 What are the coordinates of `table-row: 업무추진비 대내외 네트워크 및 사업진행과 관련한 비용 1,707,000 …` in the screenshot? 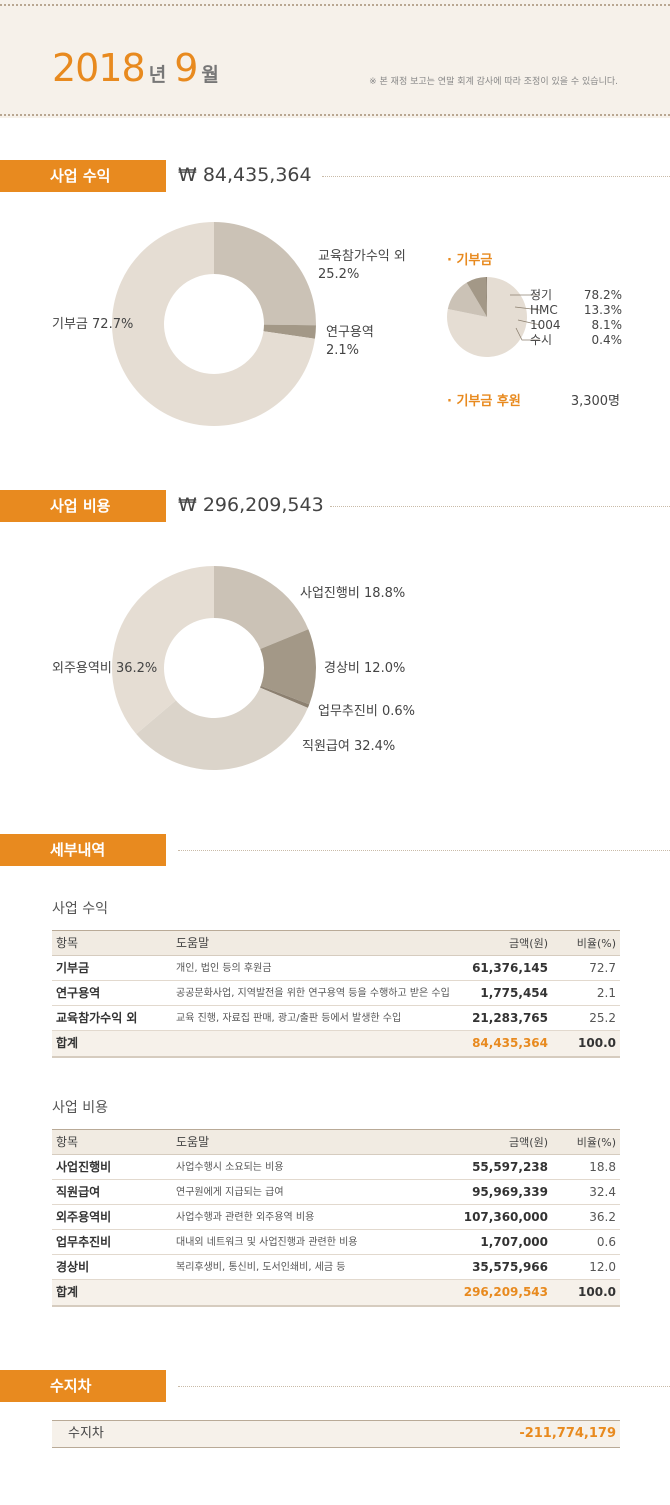 It's located at (336, 1242).